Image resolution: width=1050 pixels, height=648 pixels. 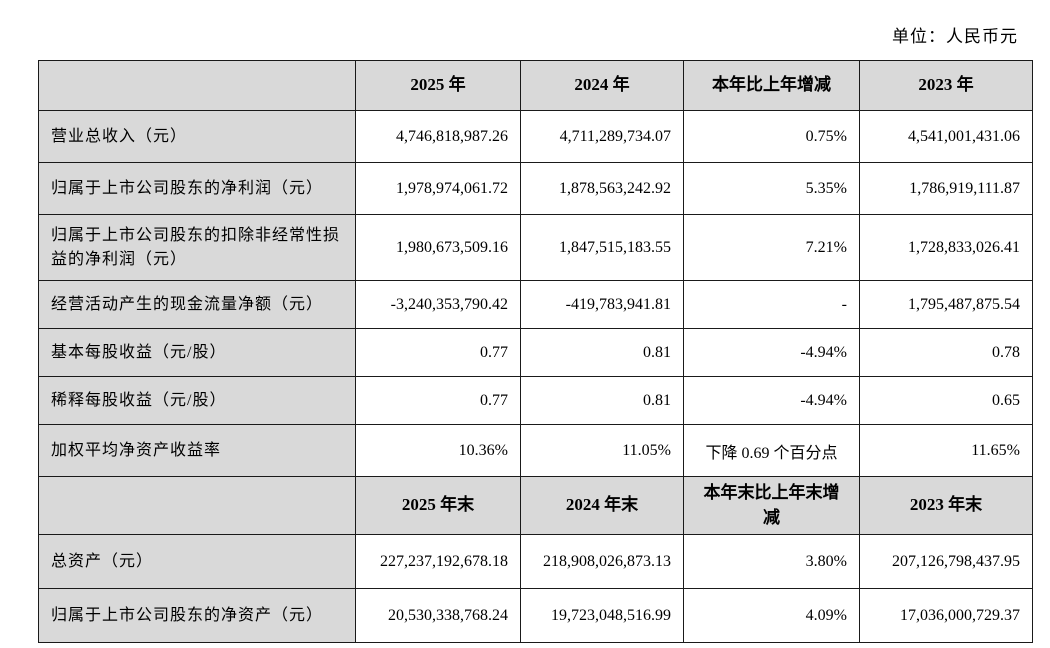 I want to click on cell-yoy: -, so click(x=771, y=304).